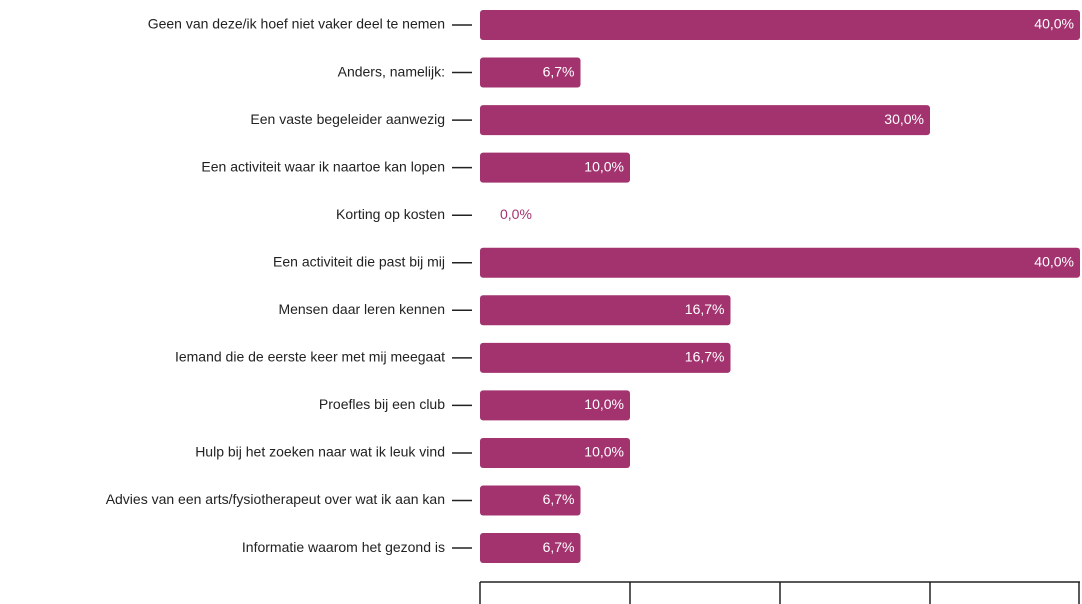 The image size is (1082, 604). Describe the element at coordinates (347, 119) in the screenshot. I see `category-label: Een vaste begeleider aanwezig` at that location.